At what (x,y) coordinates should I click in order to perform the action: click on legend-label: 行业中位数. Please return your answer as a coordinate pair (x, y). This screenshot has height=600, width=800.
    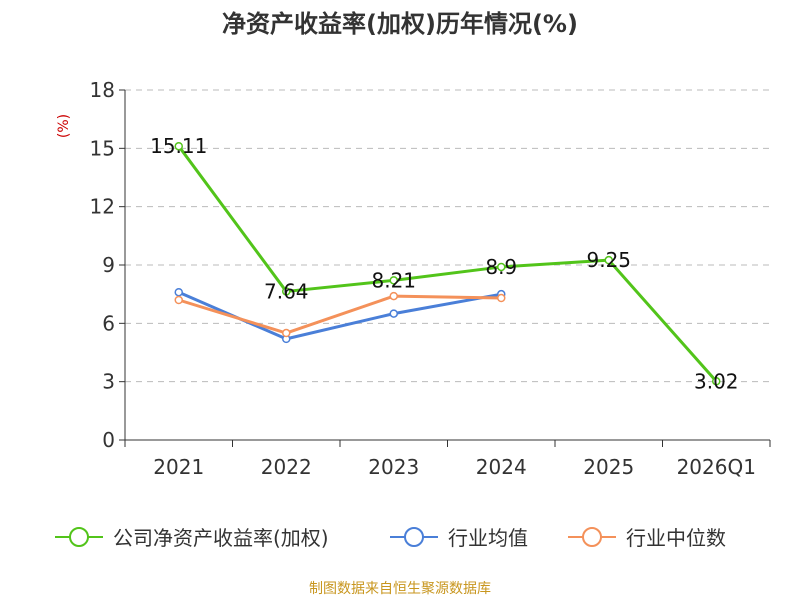
    Looking at the image, I should click on (676, 538).